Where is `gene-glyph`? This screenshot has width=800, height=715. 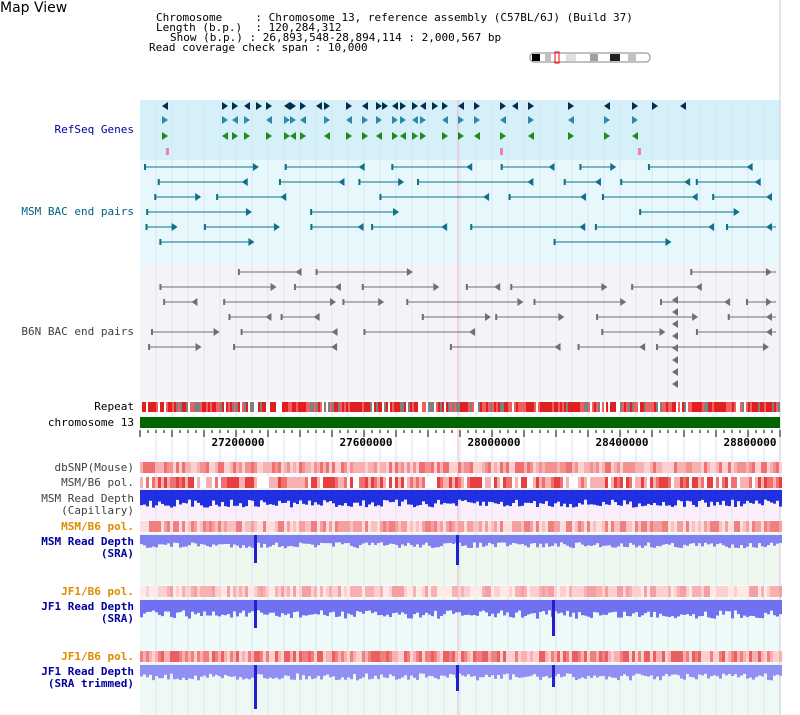 gene-glyph is located at coordinates (349, 136).